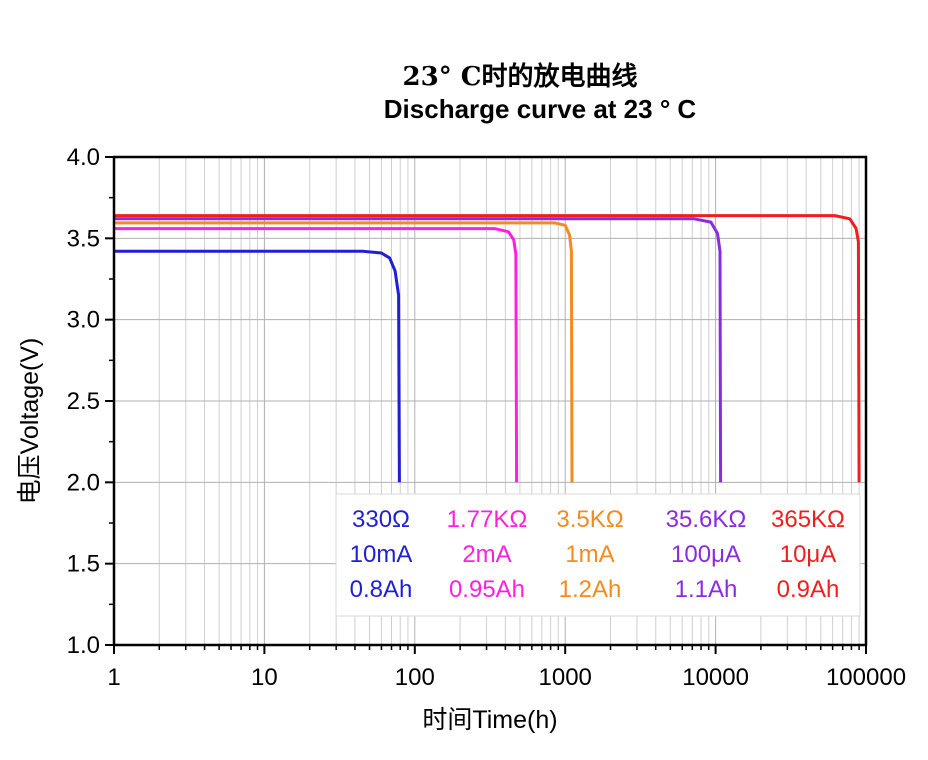  Describe the element at coordinates (565, 677) in the screenshot. I see `x-tick-label: 1000` at that location.